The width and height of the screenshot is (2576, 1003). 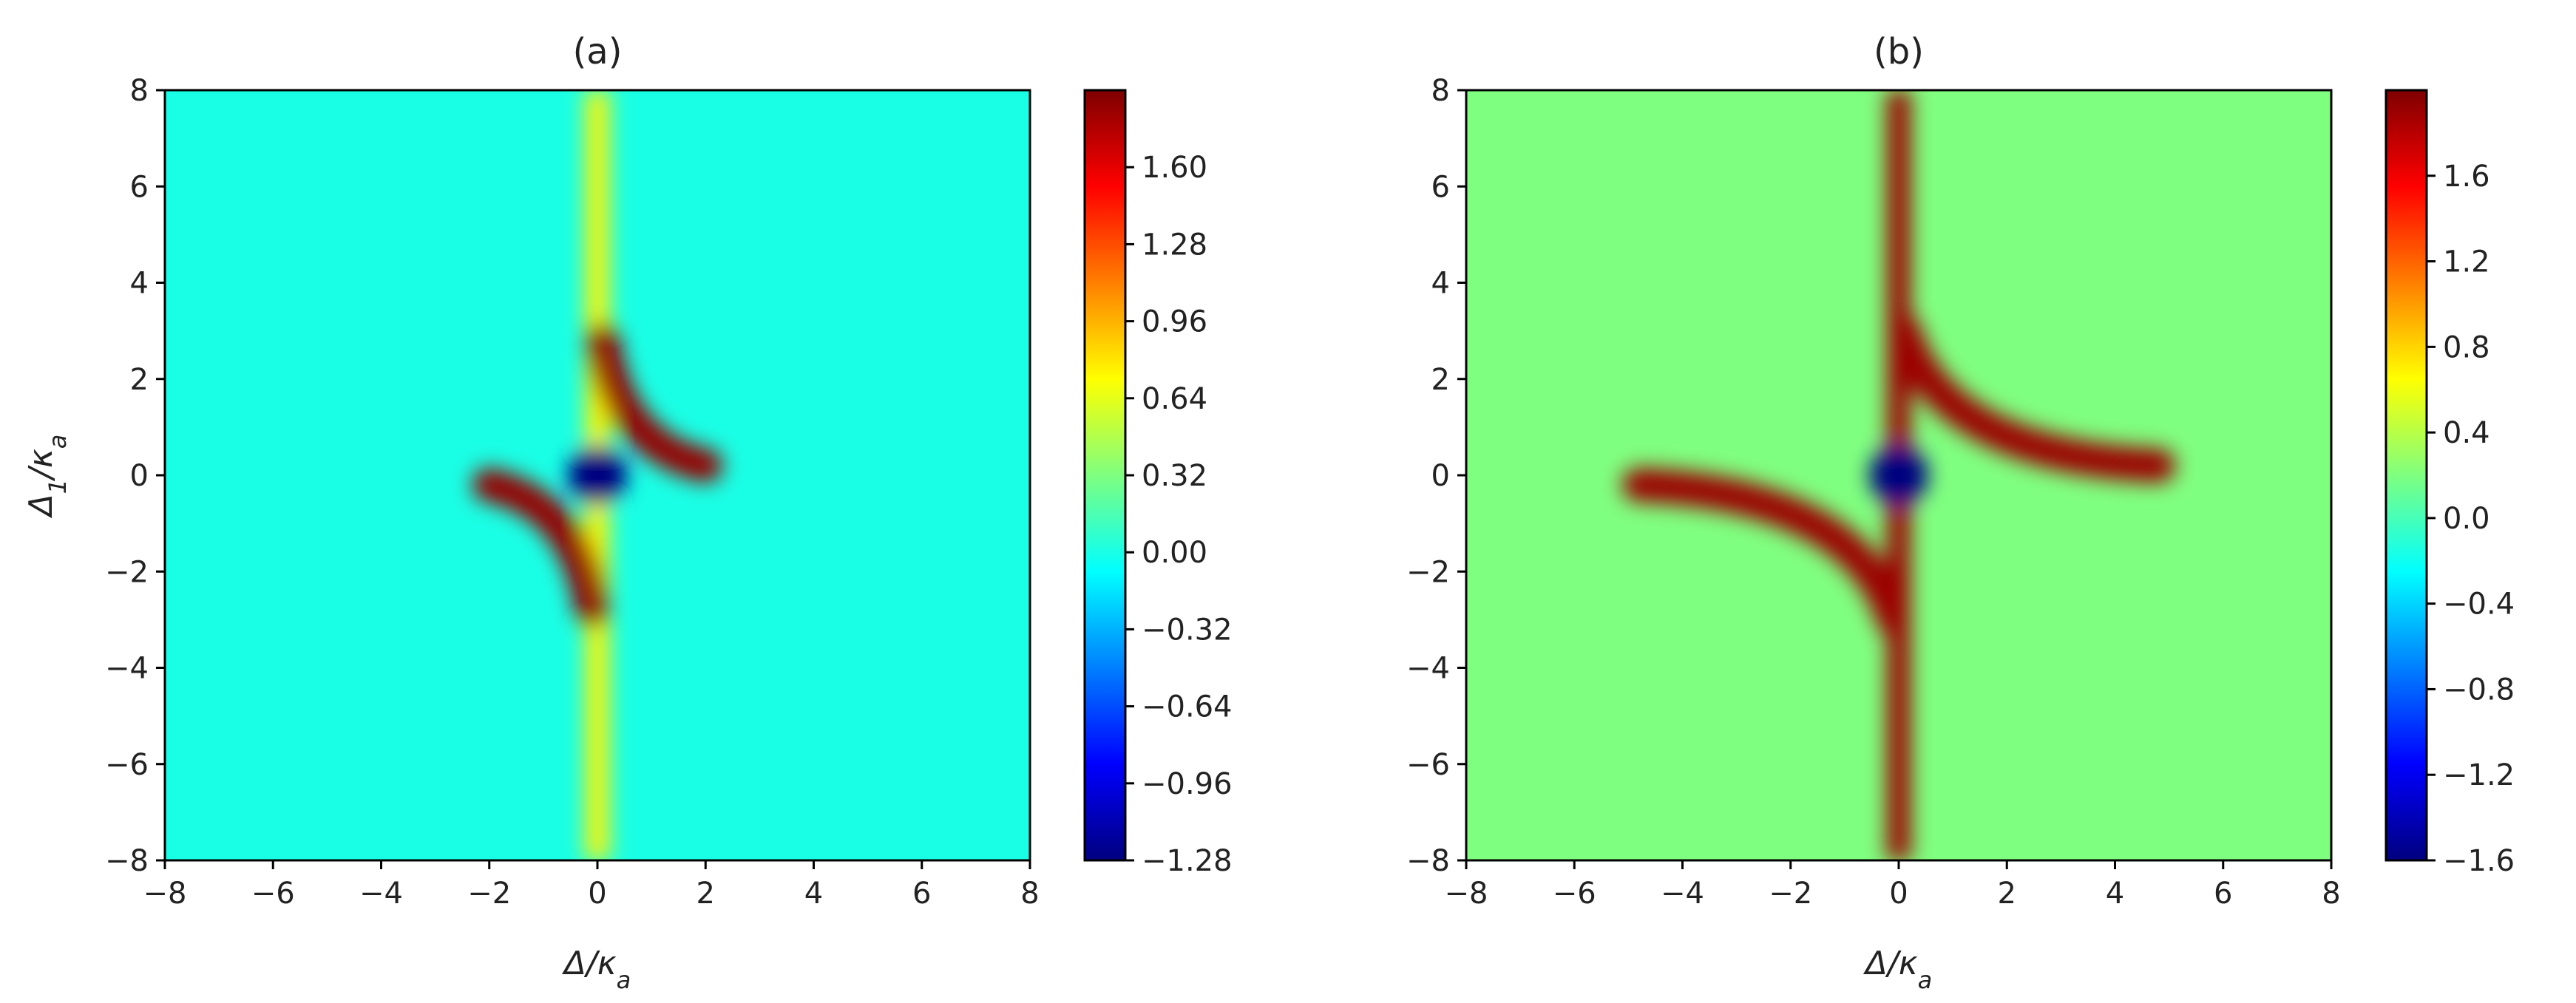 I want to click on panel-a-y-label: Δ1/κa, so click(x=47, y=477).